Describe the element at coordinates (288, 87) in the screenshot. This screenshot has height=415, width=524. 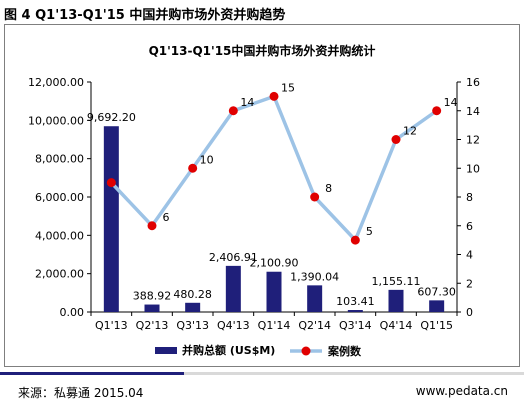
I see `line-data-label: 15` at that location.